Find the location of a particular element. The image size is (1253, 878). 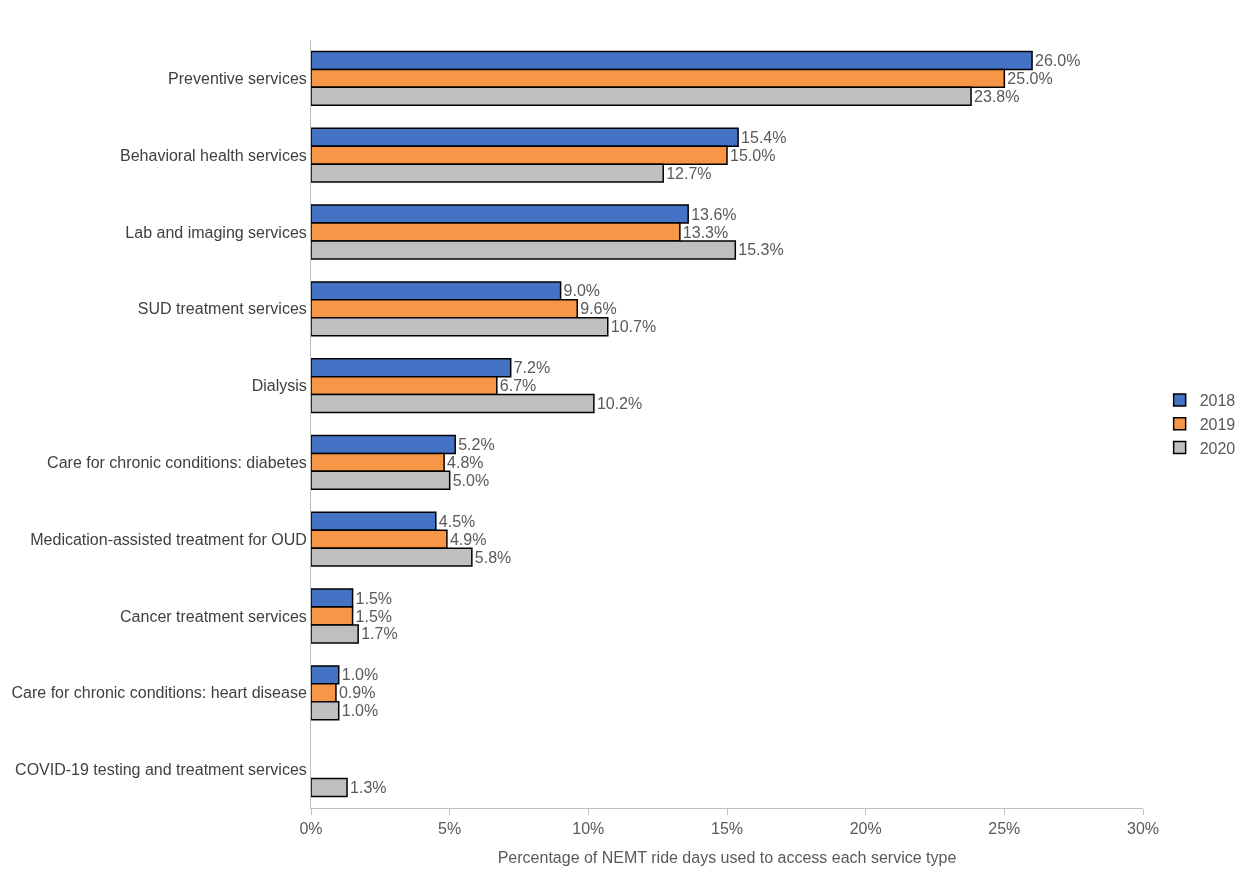

data-label: 13.3% is located at coordinates (705, 232).